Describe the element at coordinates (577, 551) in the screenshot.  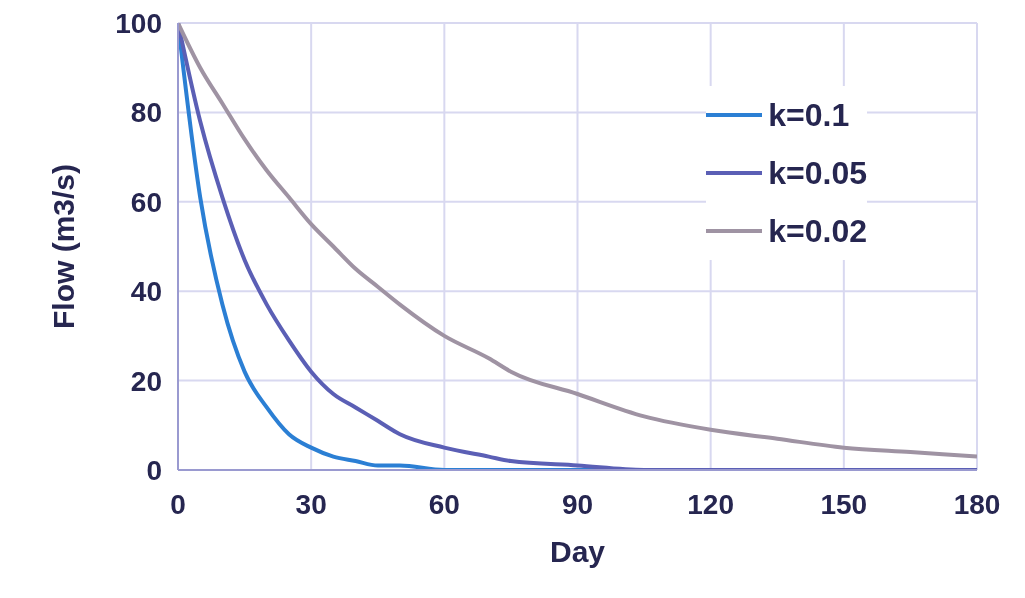
I see `x-axis-title: Day` at that location.